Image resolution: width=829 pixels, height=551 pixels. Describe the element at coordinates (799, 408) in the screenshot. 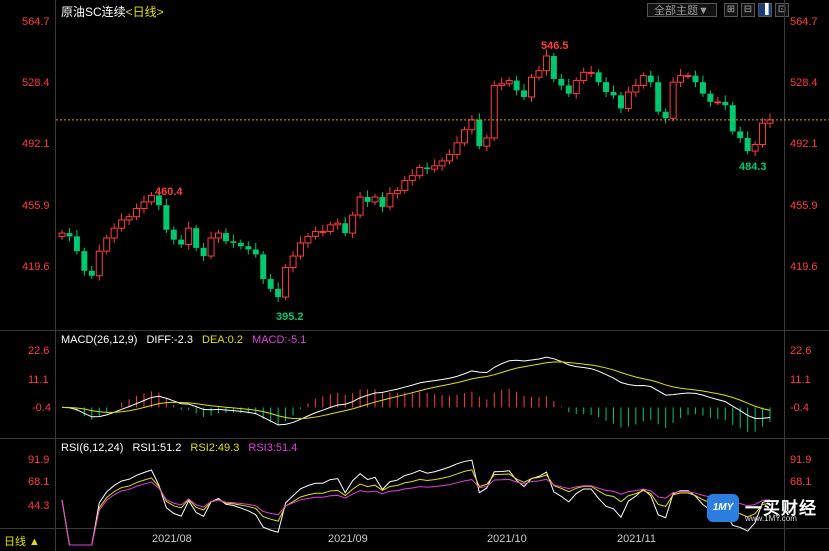

I see `macd-tick: -0.4` at that location.